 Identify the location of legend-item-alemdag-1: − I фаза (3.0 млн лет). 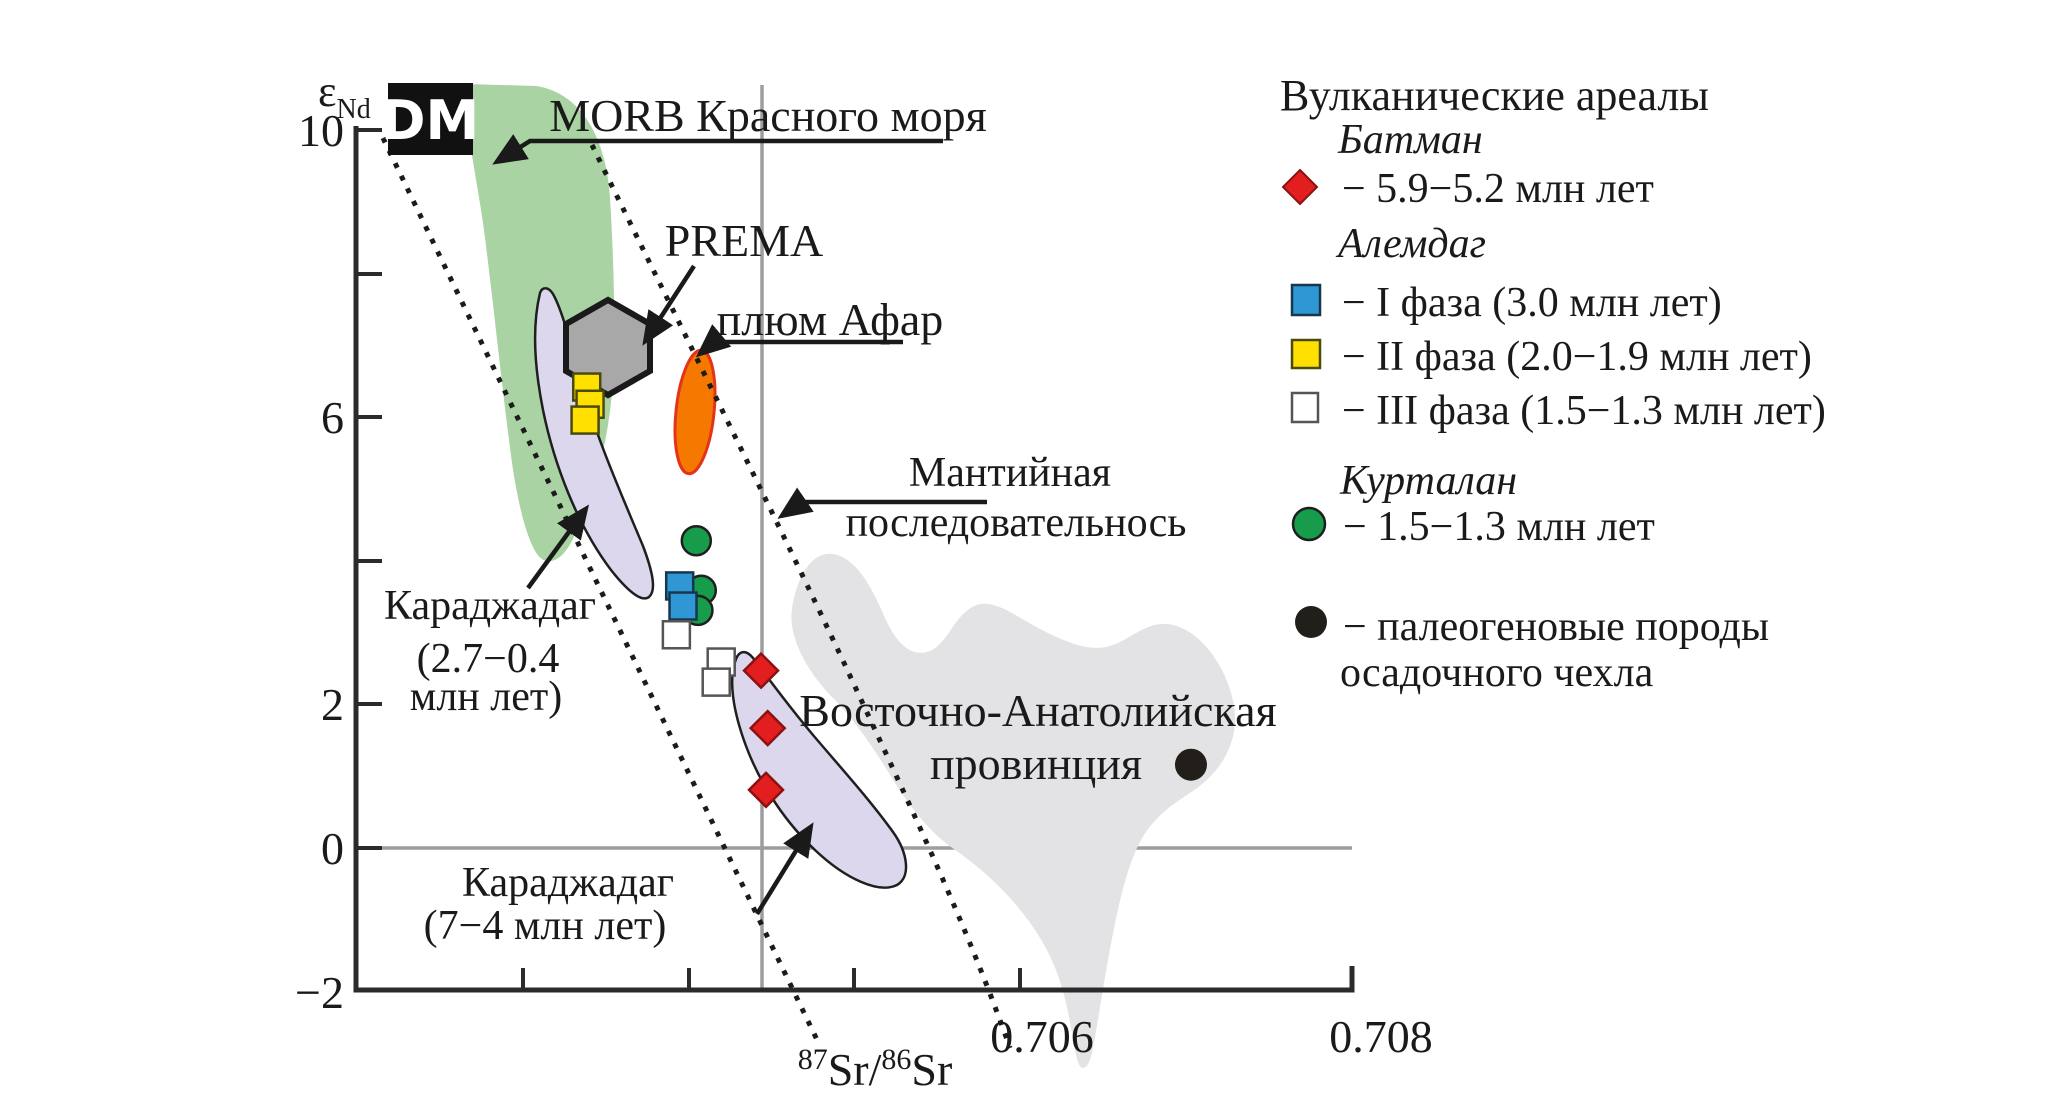
(1532, 303).